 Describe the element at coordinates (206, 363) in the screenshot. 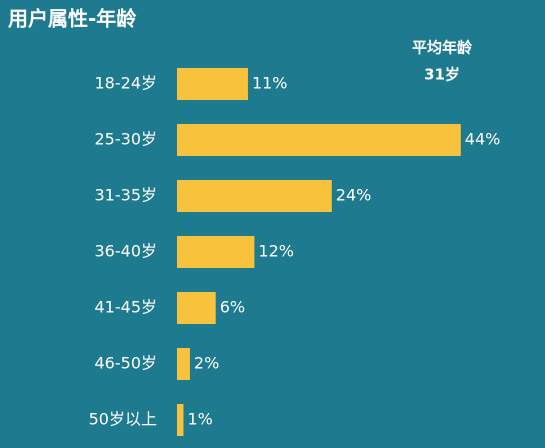

I see `value-label: 2%` at that location.